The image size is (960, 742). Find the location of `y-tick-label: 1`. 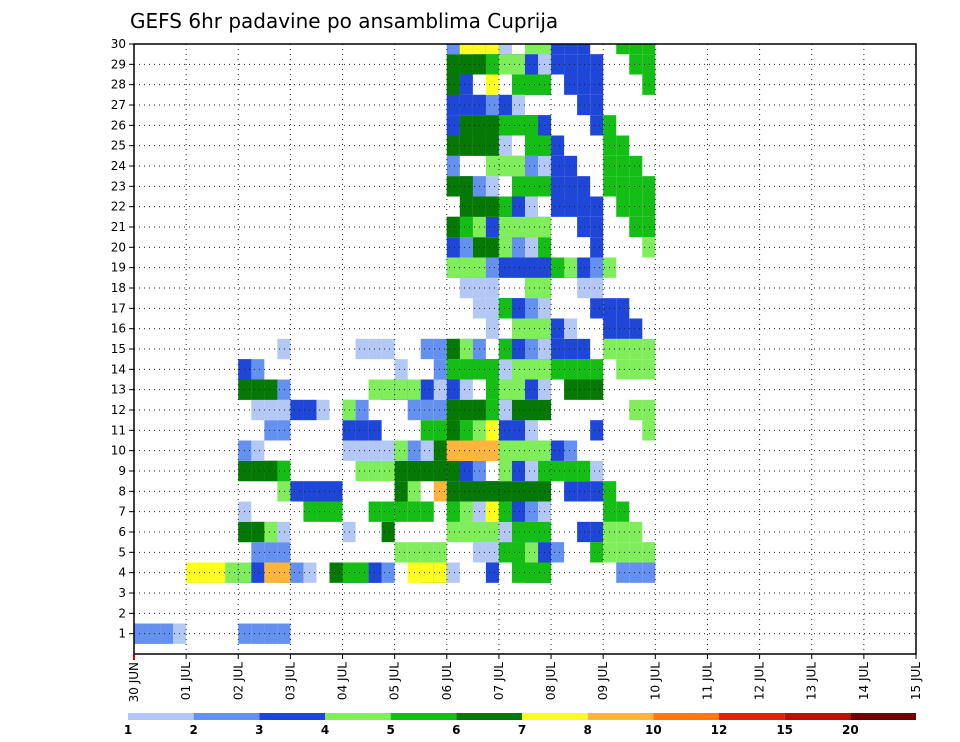

y-tick-label: 1 is located at coordinates (122, 634).